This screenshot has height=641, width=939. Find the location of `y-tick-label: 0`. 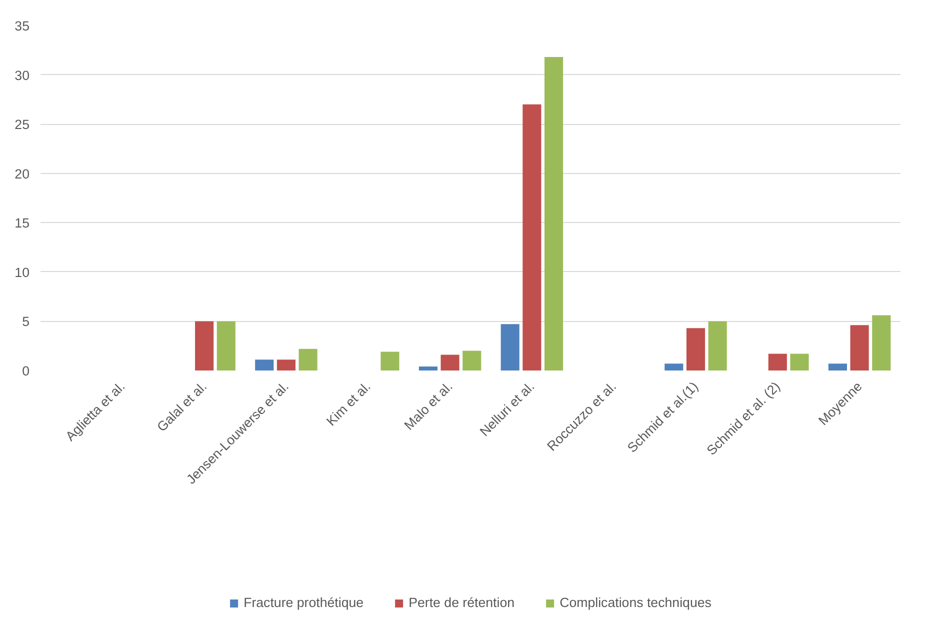

y-tick-label: 0 is located at coordinates (26, 371).